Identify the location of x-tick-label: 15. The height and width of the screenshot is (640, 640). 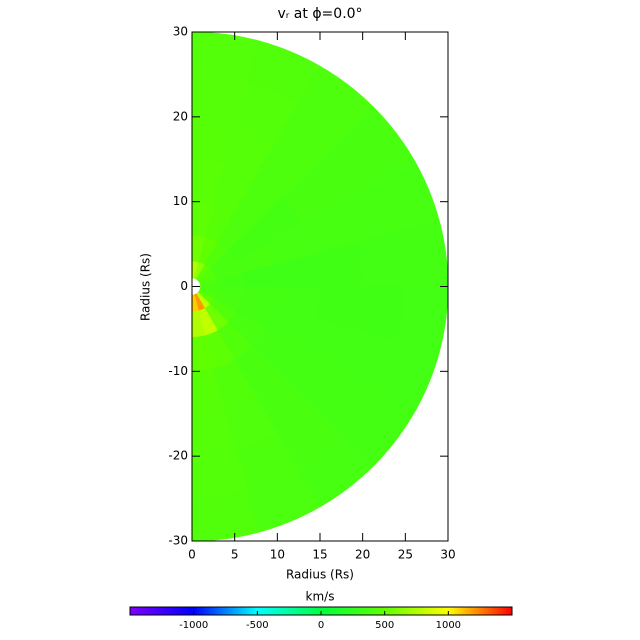
(319, 555).